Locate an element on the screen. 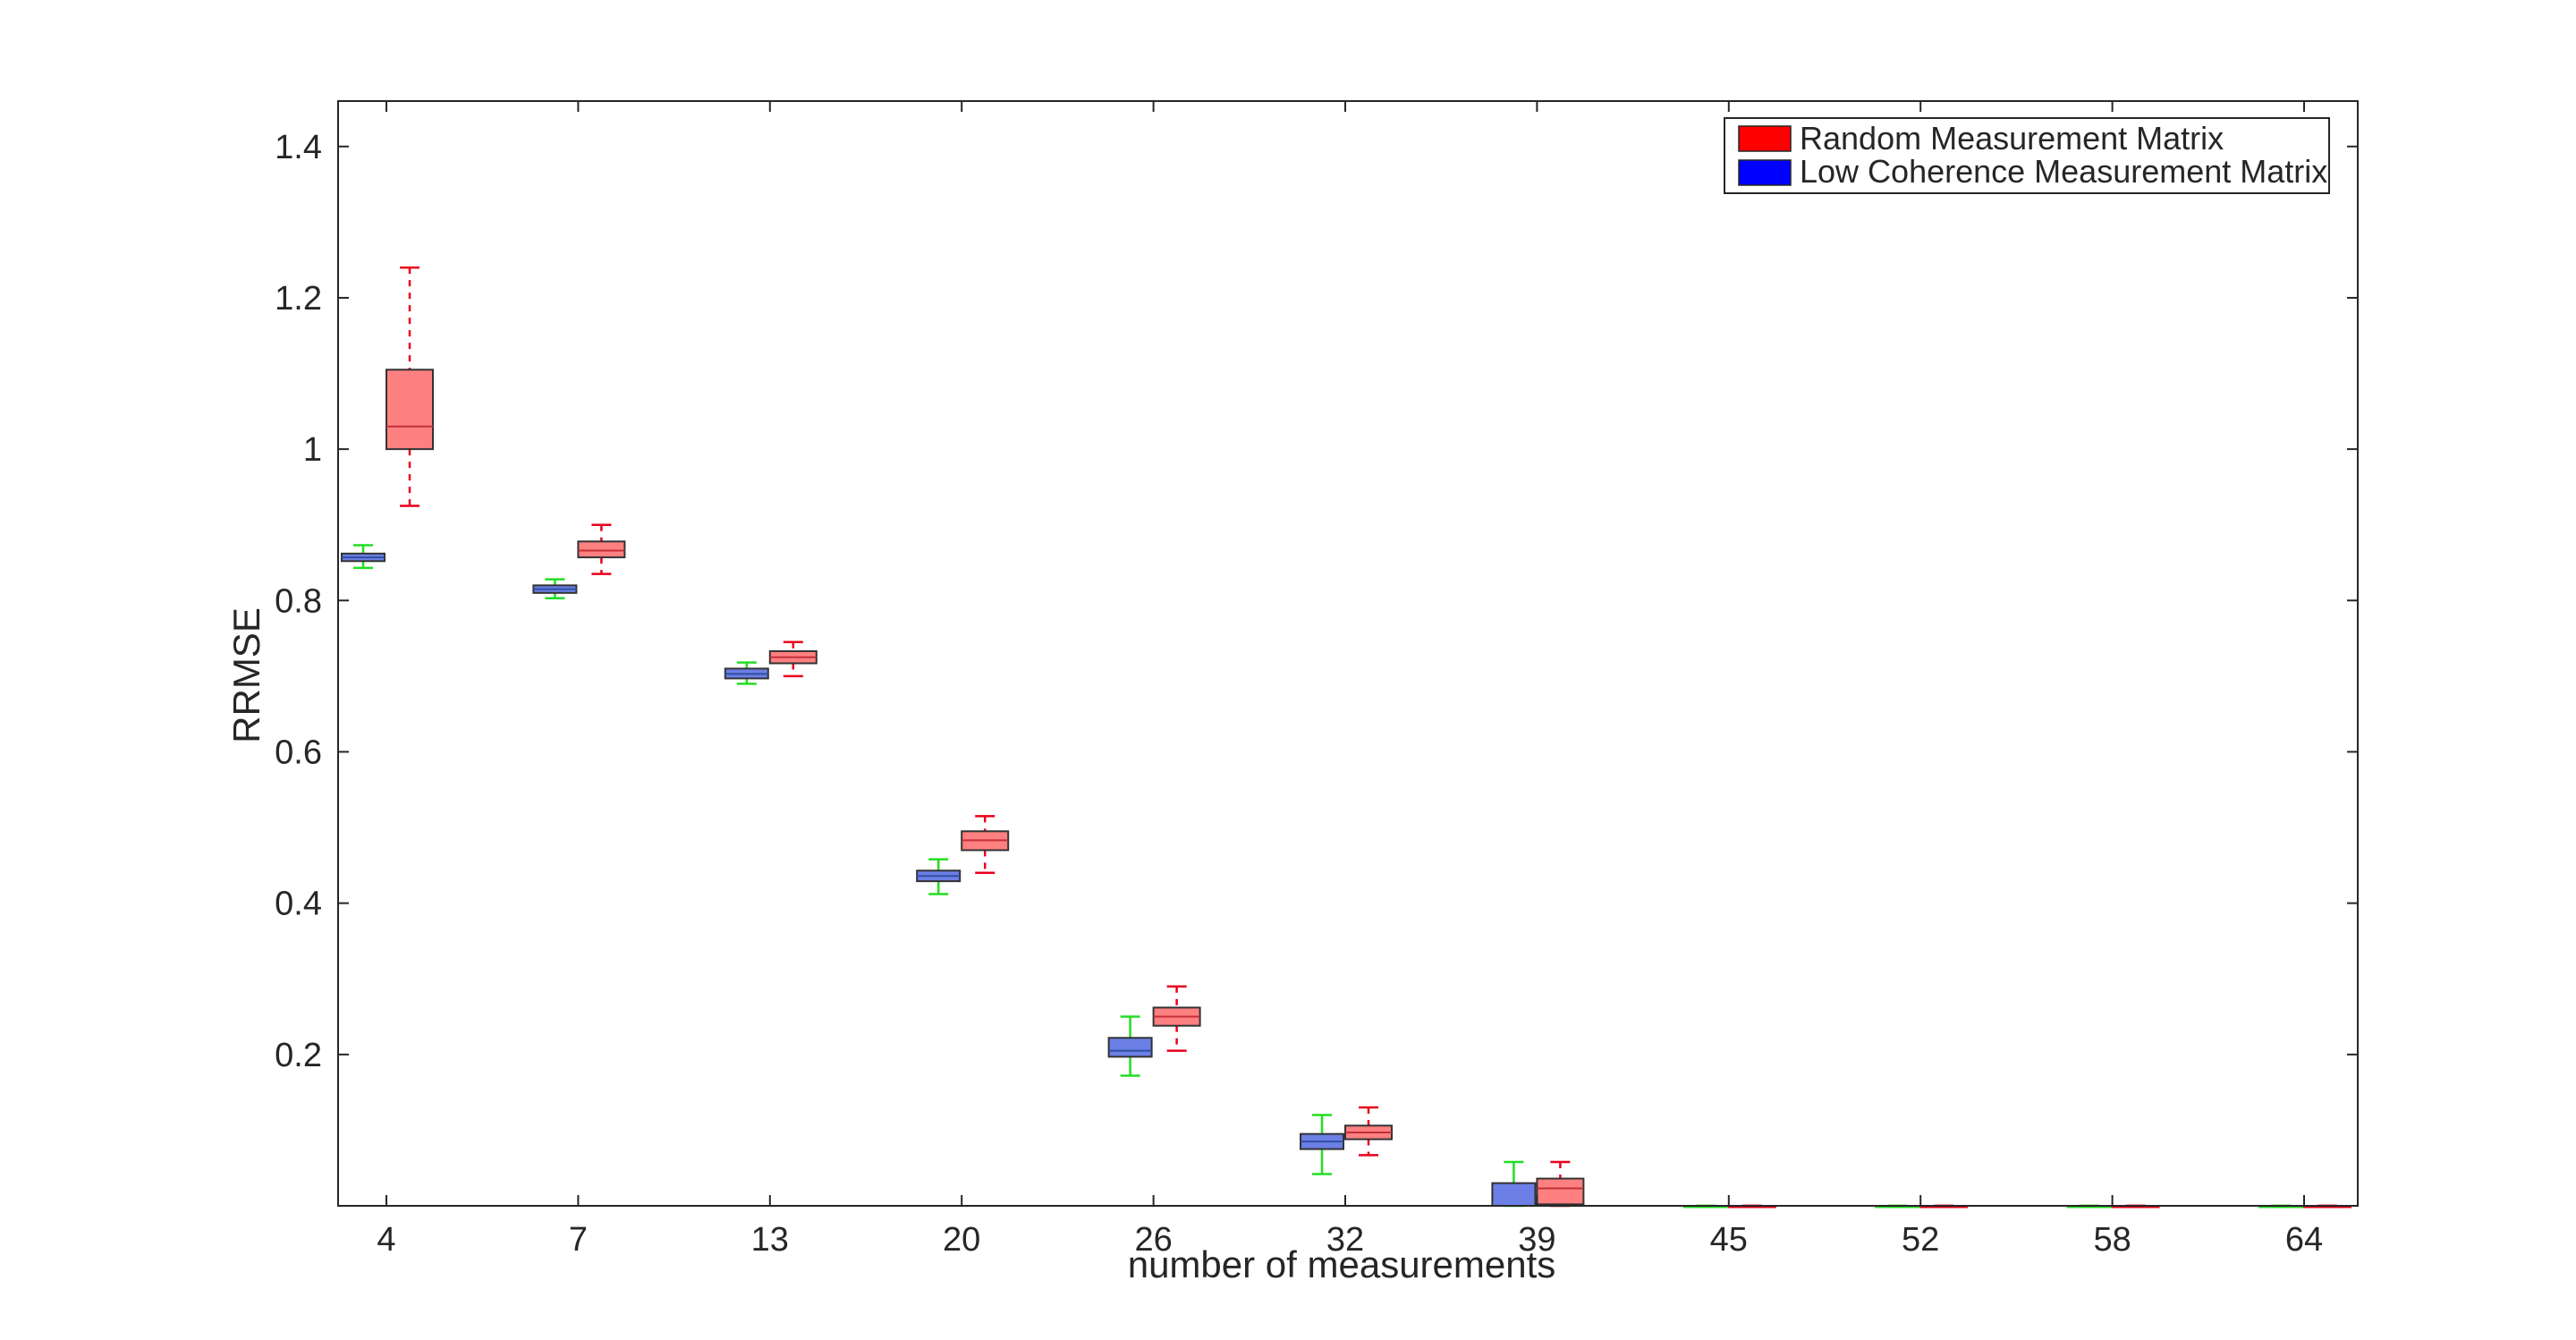 The width and height of the screenshot is (2576, 1340). x-tick-label: 64 is located at coordinates (2304, 1240).